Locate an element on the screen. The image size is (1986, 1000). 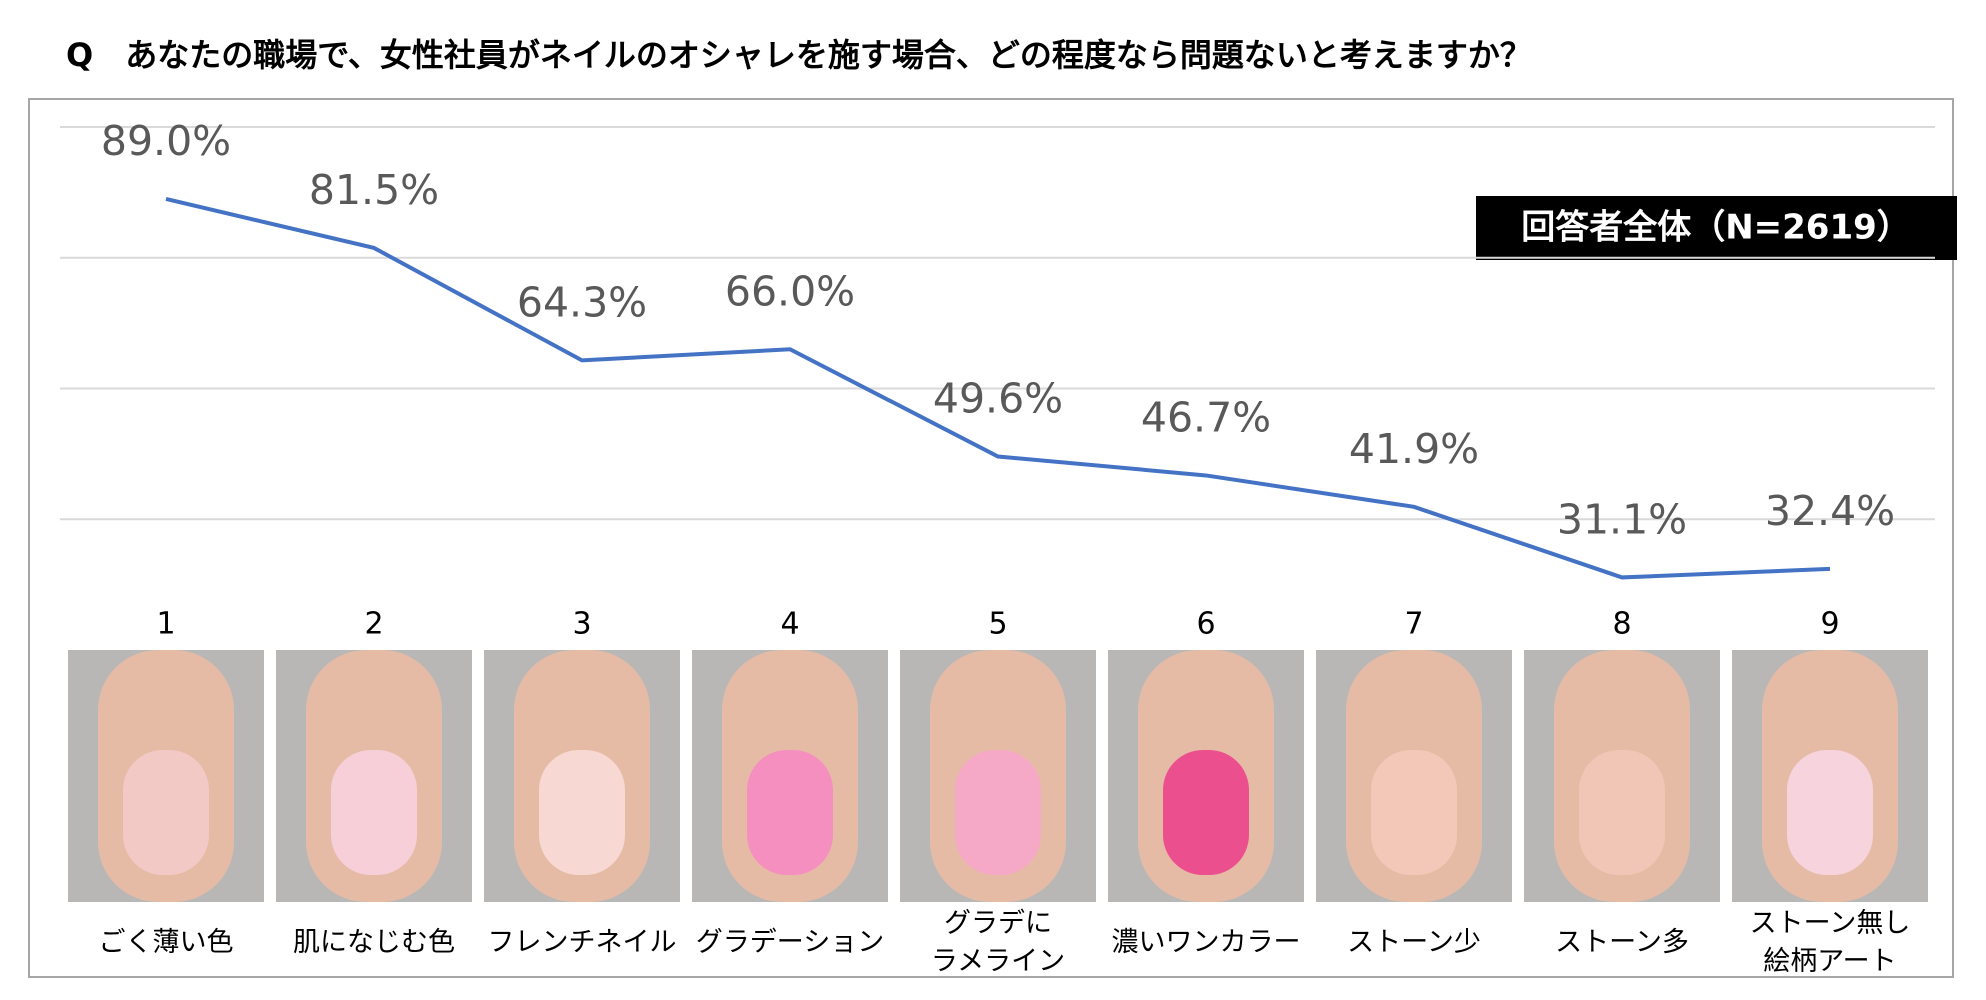
x-tick-label: 2 is located at coordinates (373, 624).